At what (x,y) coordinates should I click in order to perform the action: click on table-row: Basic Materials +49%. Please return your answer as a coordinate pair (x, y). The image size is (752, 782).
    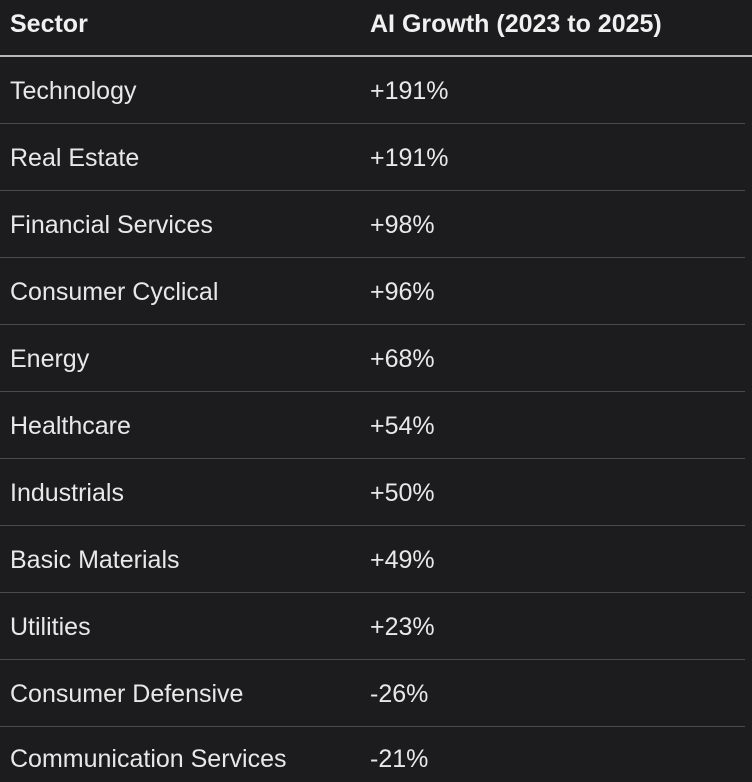
    Looking at the image, I should click on (372, 559).